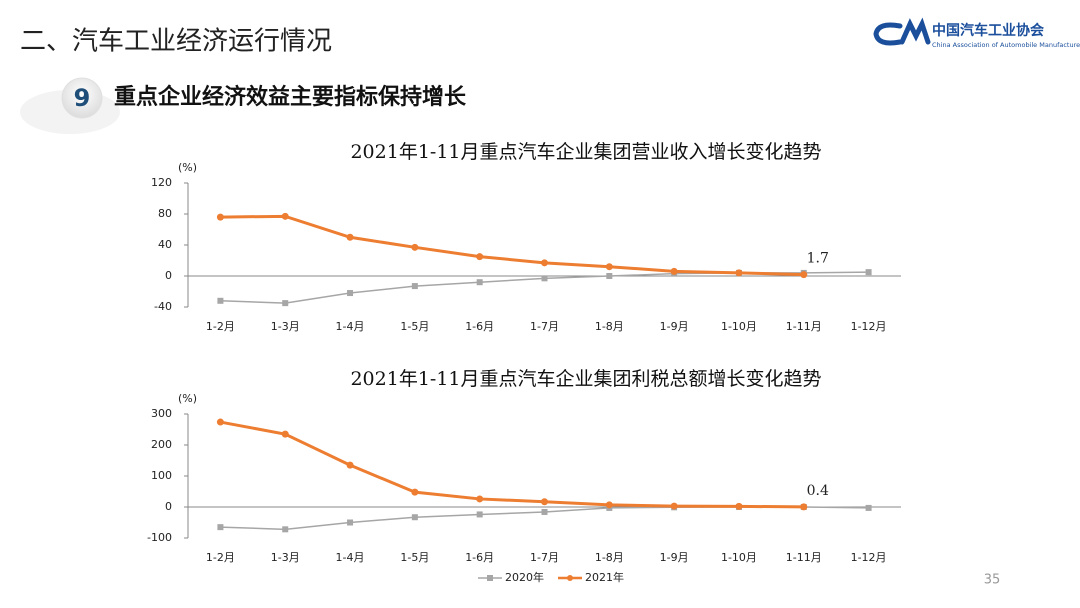 Image resolution: width=1080 pixels, height=608 pixels. What do you see at coordinates (165, 213) in the screenshot?
I see `y-tick-label: 80` at bounding box center [165, 213].